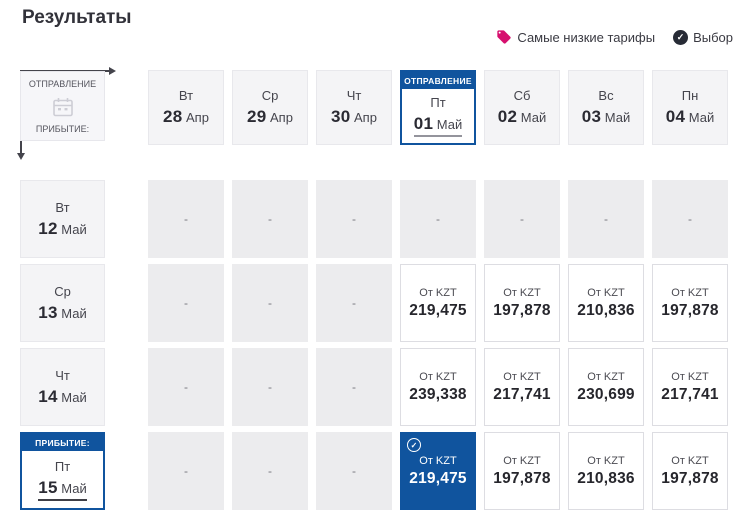 The height and width of the screenshot is (510, 740). What do you see at coordinates (270, 117) in the screenshot?
I see `date-label: 29 Апр` at bounding box center [270, 117].